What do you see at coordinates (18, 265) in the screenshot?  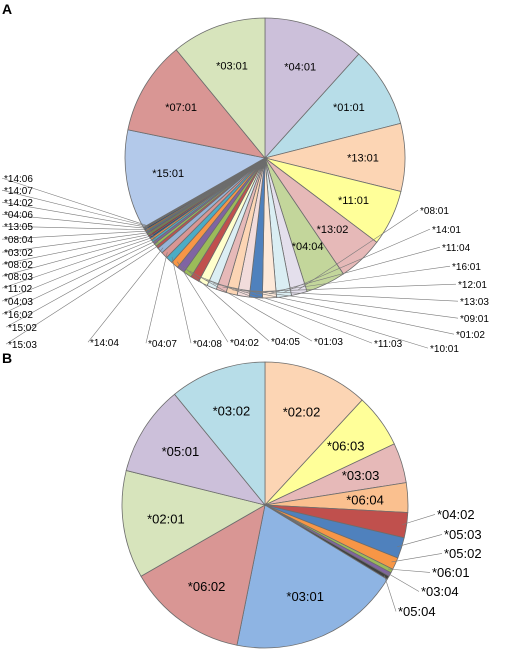 I see `slice-label-08-02: *08:02` at bounding box center [18, 265].